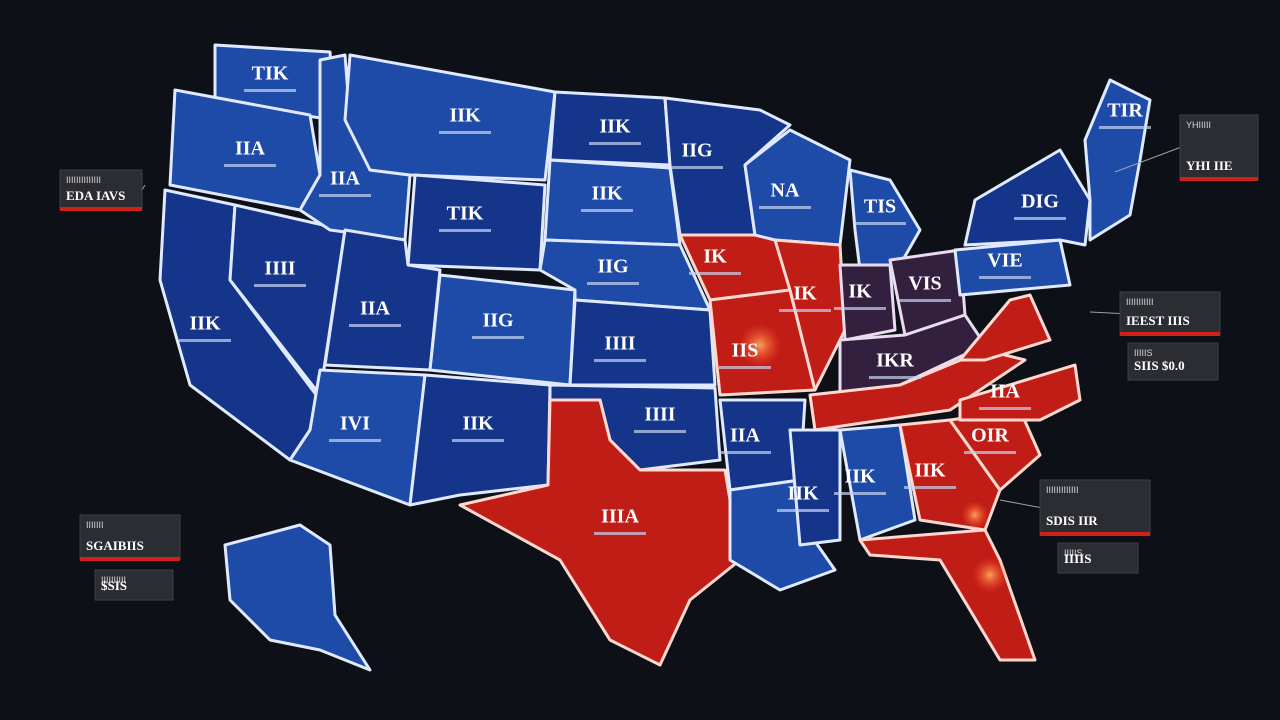 Image resolution: width=1280 pixels, height=720 pixels. Describe the element at coordinates (1040, 202) in the screenshot. I see `state-label: DIG` at that location.